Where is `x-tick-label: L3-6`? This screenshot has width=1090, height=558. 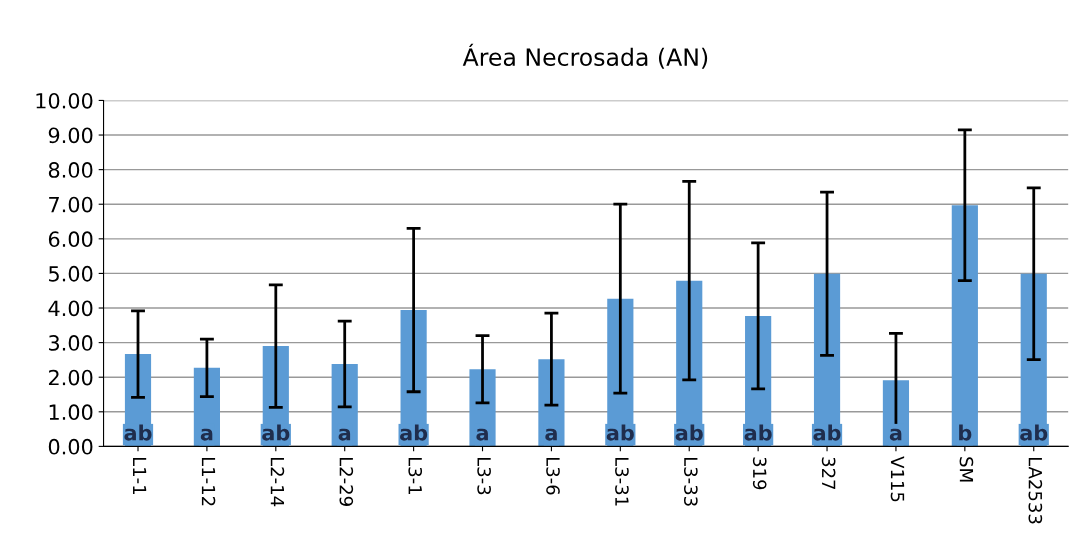
x-tick-label: L3-6 is located at coordinates (553, 476).